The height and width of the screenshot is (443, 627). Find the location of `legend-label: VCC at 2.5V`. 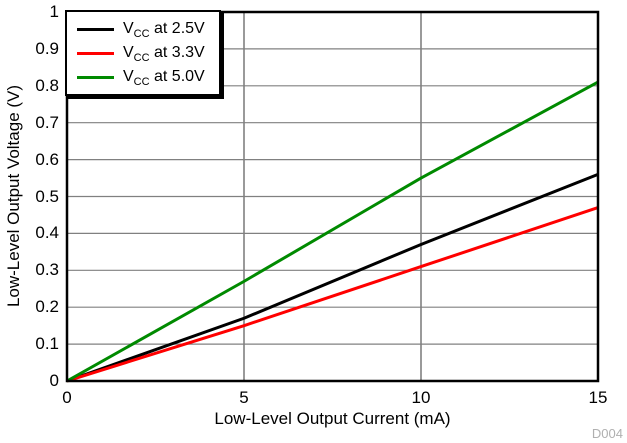

legend-label: VCC at 2.5V is located at coordinates (164, 30).